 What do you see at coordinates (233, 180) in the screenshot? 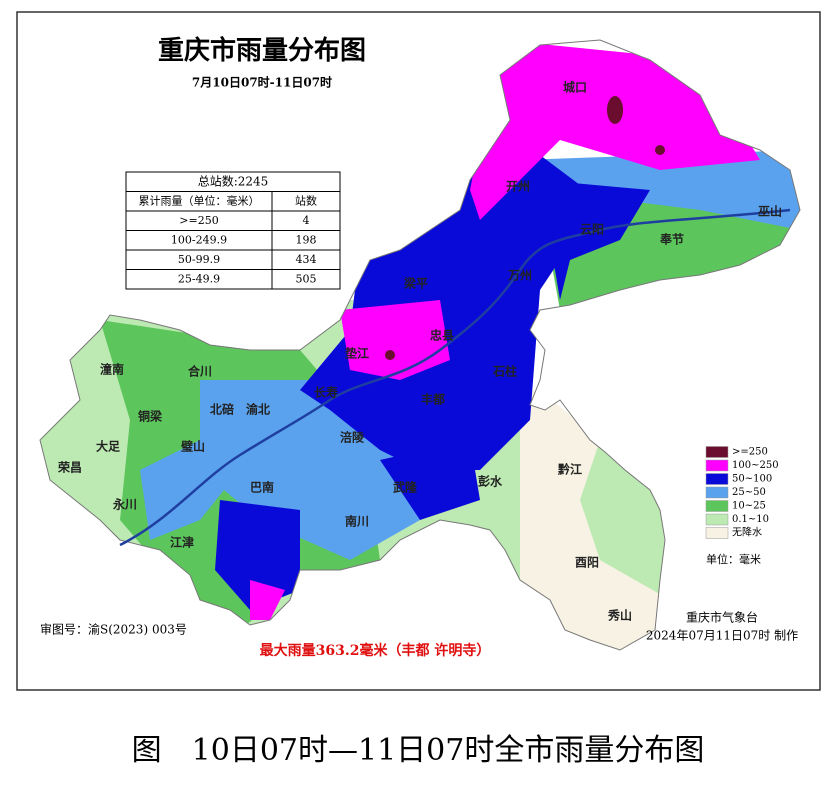
I see `table-header: 总站数:2245` at bounding box center [233, 180].